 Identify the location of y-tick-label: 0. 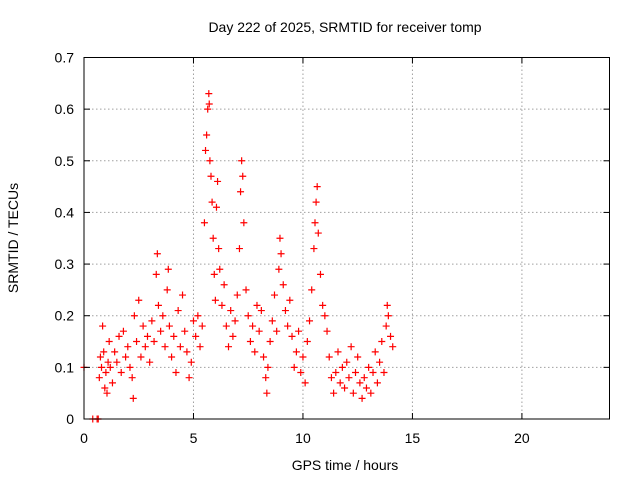
(70, 419).